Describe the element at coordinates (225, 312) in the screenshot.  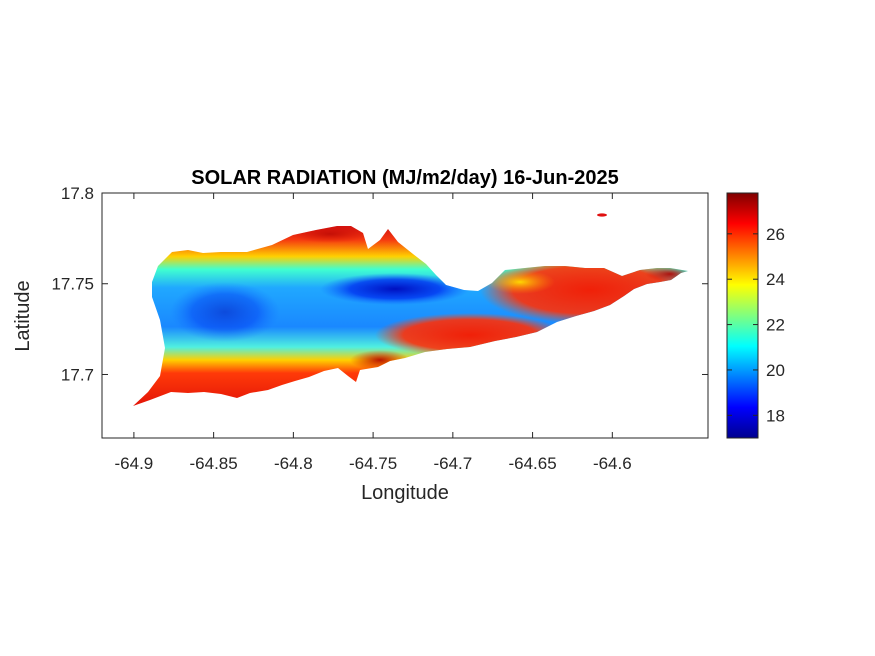
I see `heatmap-blue-west` at that location.